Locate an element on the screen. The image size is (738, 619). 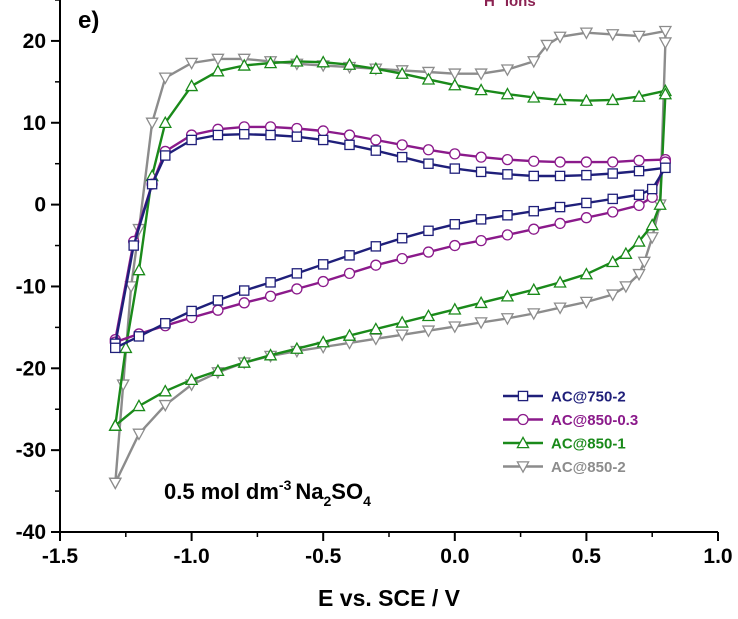
ion-sup: + is located at coordinates (498, 1).